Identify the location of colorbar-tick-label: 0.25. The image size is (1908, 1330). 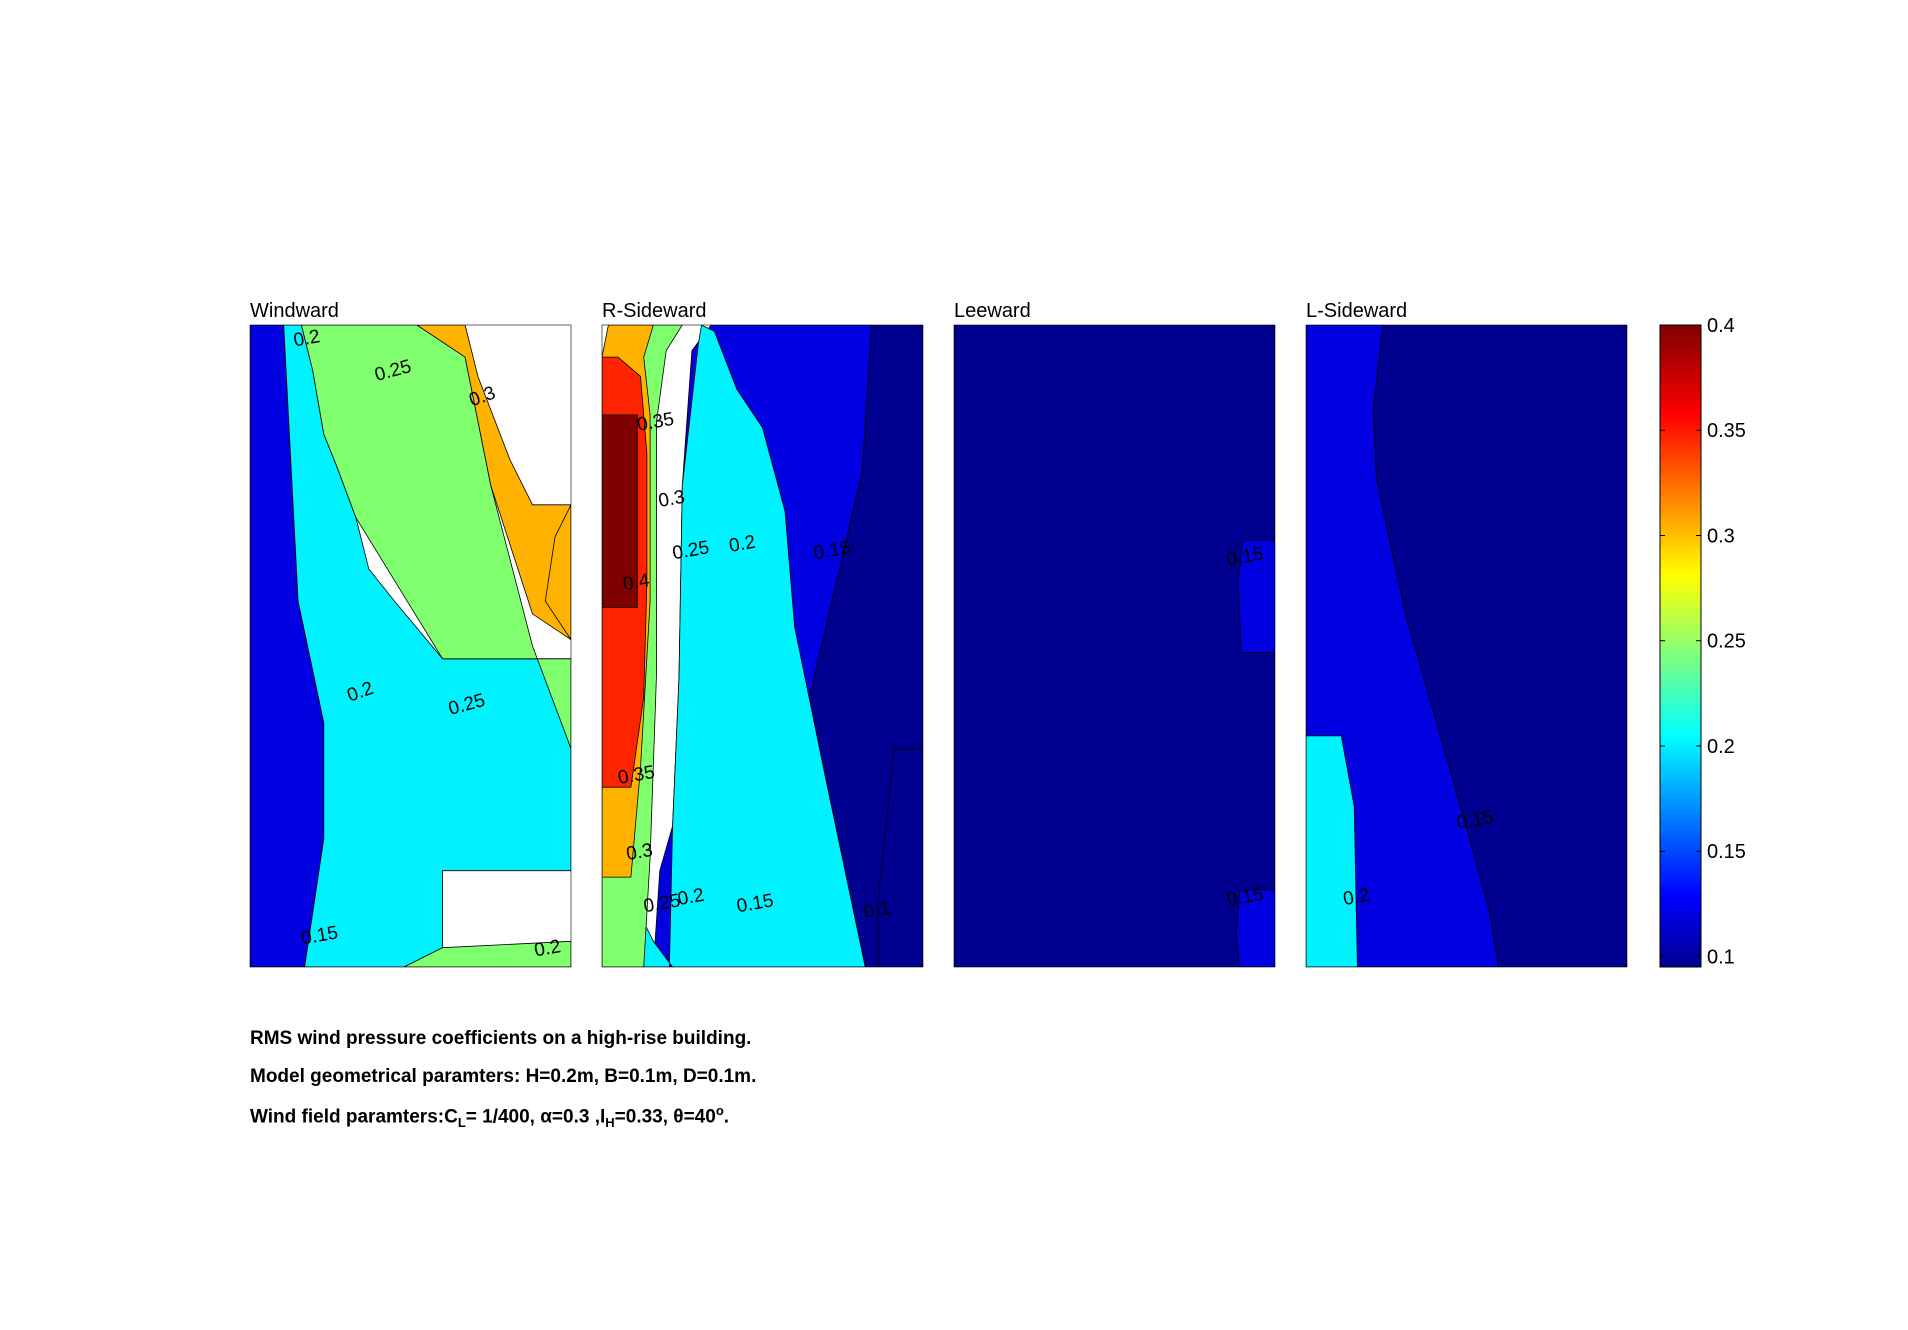
(1726, 642).